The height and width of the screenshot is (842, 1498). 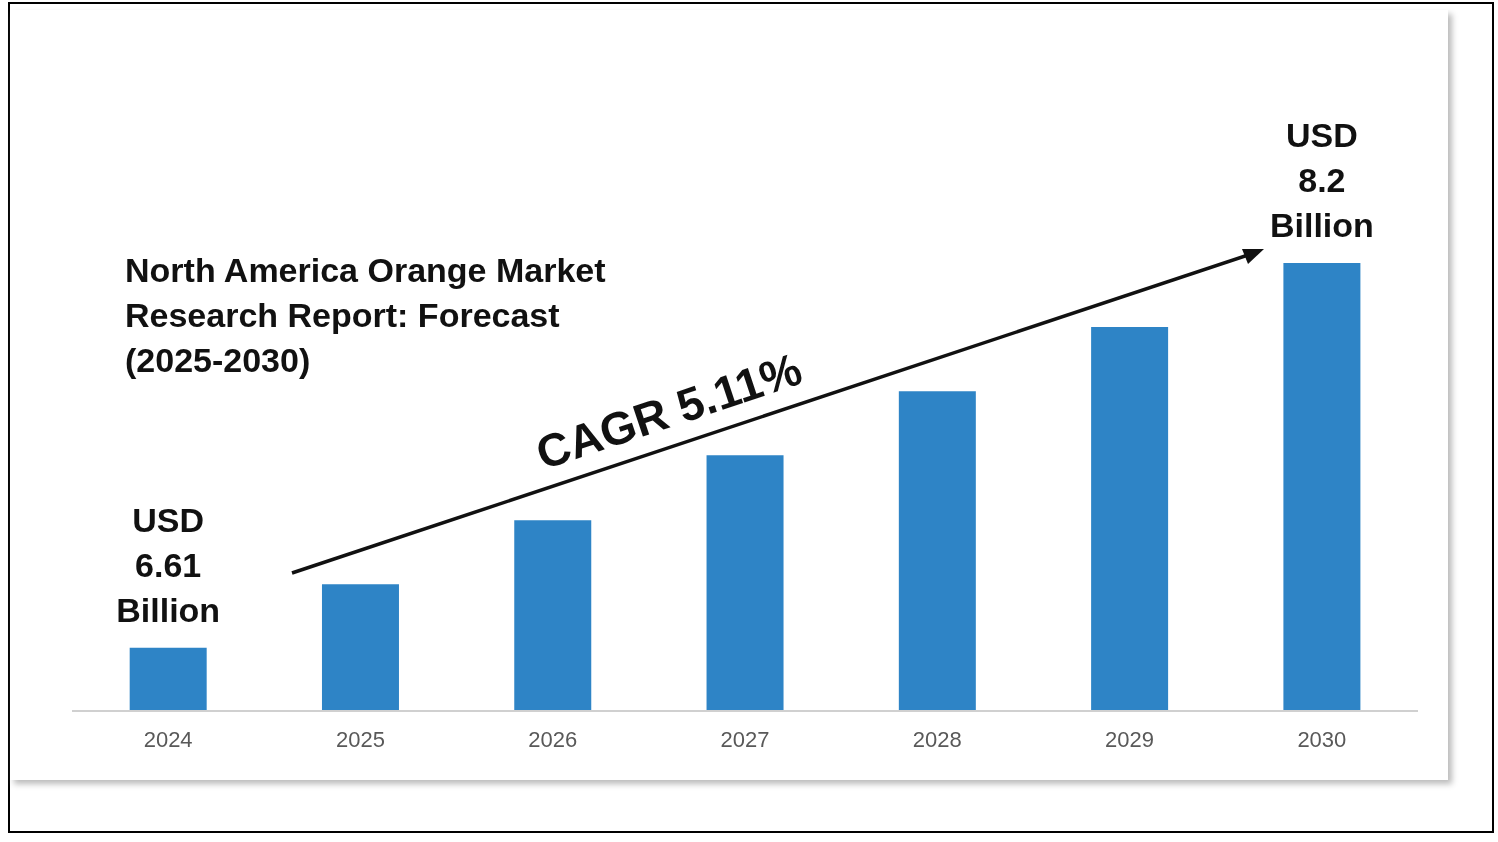 What do you see at coordinates (168, 564) in the screenshot?
I see `annotation: USD 6.61 Billion` at bounding box center [168, 564].